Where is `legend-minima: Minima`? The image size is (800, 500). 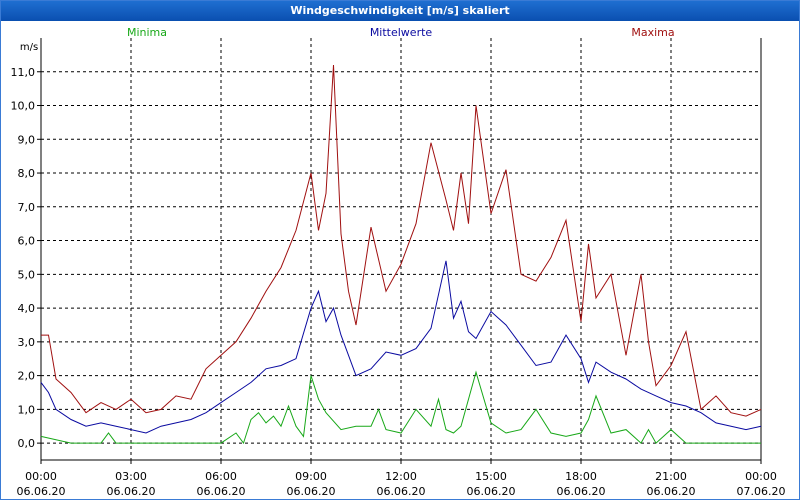
legend-minima: Minima is located at coordinates (147, 32).